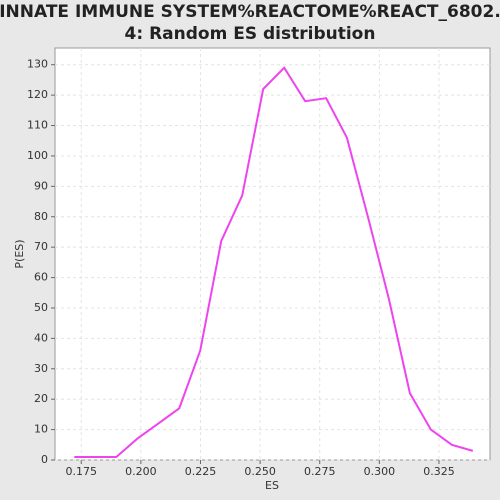 Image resolution: width=500 pixels, height=500 pixels. I want to click on y-tick-label: 130, so click(37, 64).